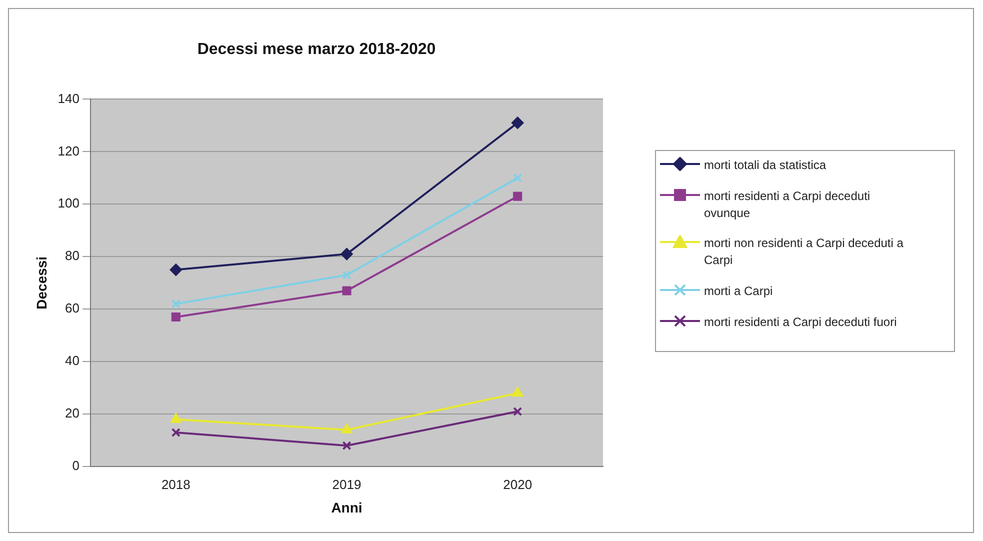 This screenshot has width=983, height=541. What do you see at coordinates (347, 484) in the screenshot?
I see `x-tick-label: 2019` at bounding box center [347, 484].